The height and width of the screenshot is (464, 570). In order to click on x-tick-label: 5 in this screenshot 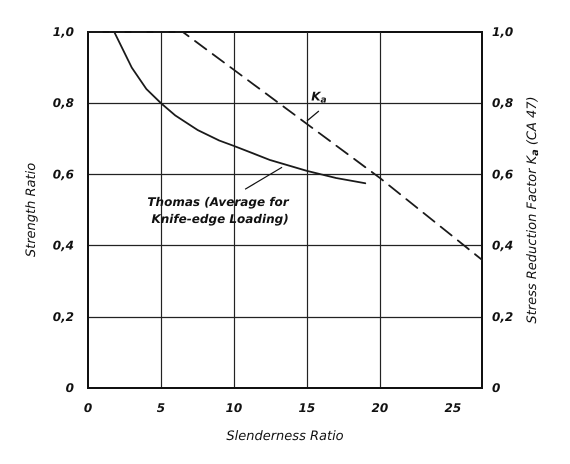, I will do `click(161, 408)`.